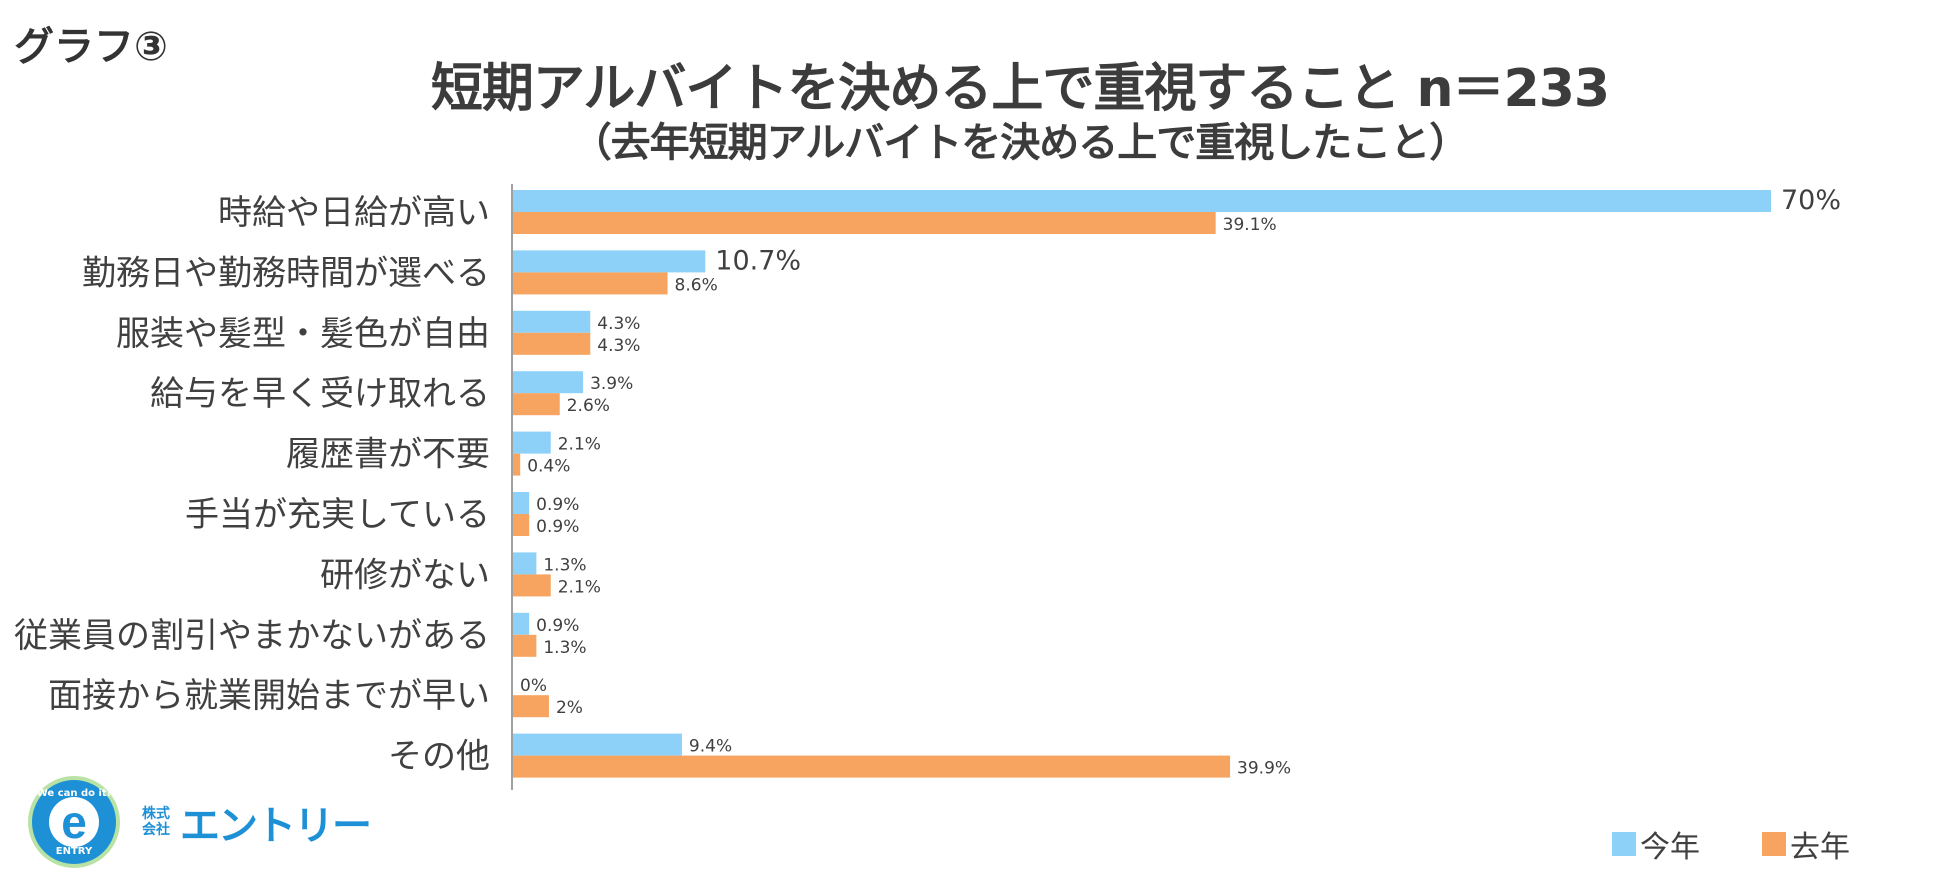 The width and height of the screenshot is (1950, 886). What do you see at coordinates (1624, 844) in the screenshot?
I see `legend-swatch-this-year` at bounding box center [1624, 844].